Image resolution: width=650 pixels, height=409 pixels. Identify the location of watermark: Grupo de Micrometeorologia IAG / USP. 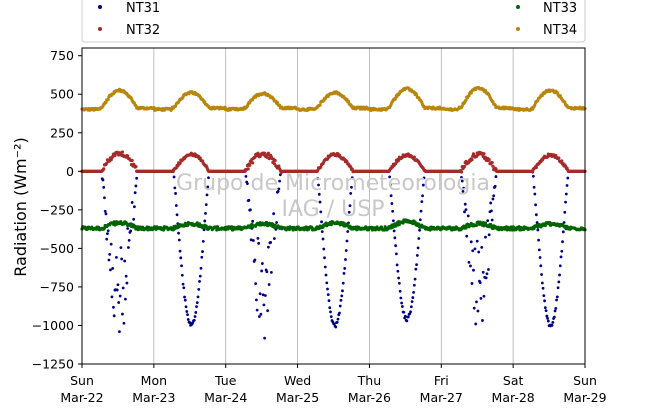
(333, 196).